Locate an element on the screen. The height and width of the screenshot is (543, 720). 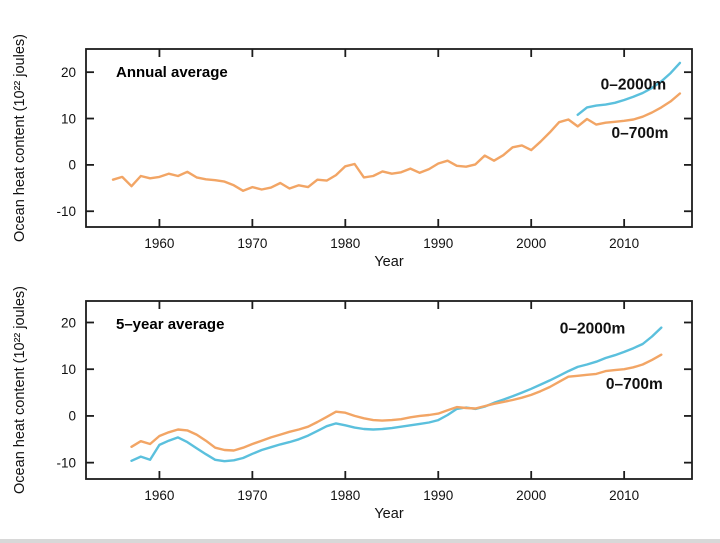
series-line-0-2000m is located at coordinates (629, 89).